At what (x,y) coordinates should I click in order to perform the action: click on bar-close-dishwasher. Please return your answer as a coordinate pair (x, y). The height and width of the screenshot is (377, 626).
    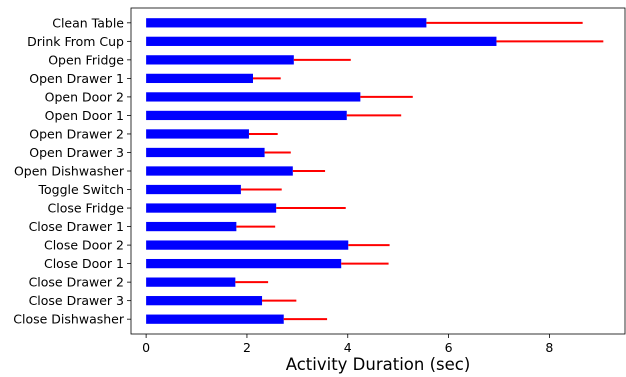
    Looking at the image, I should click on (215, 319).